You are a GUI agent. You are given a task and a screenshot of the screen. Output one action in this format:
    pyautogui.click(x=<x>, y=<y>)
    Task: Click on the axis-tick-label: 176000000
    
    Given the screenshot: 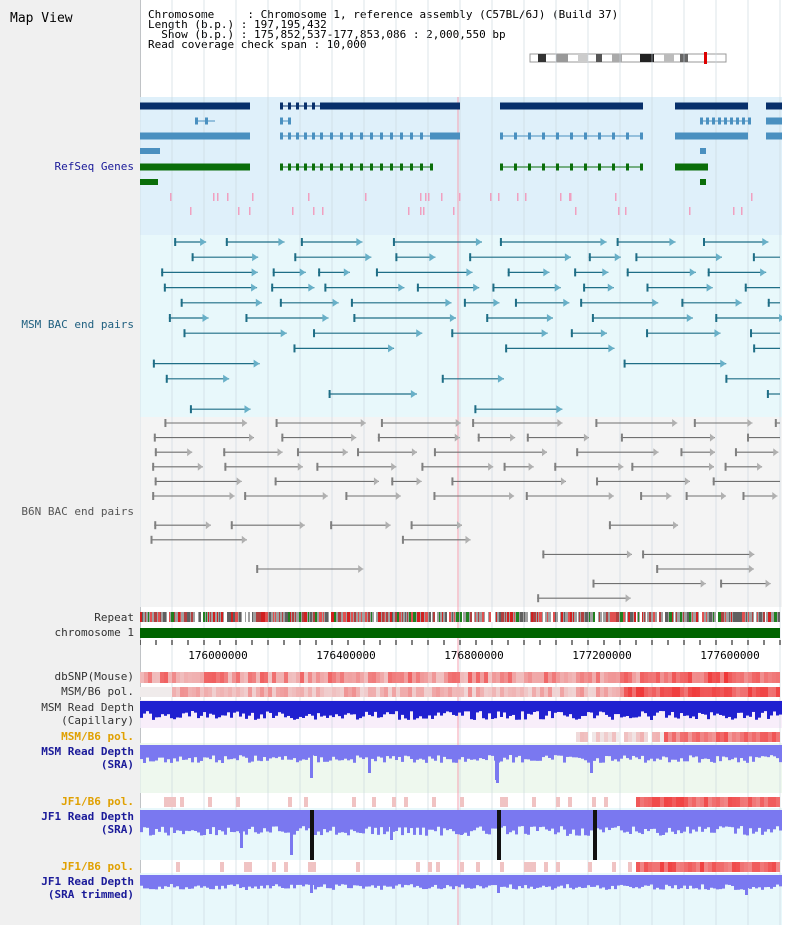 What is the action you would take?
    pyautogui.click(x=218, y=655)
    